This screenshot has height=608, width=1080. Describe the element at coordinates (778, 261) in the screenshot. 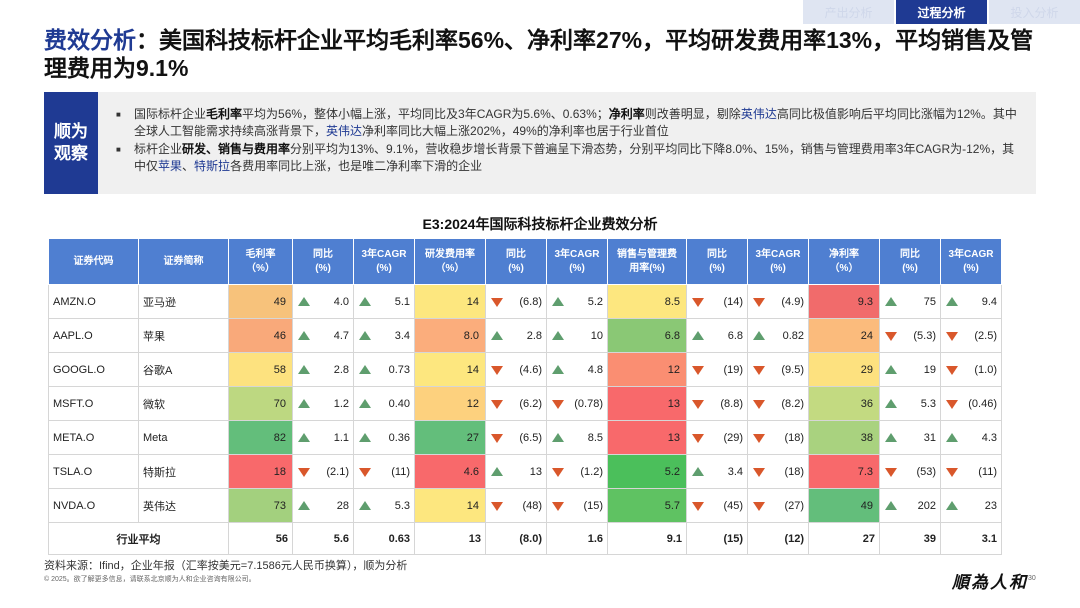

I see `column-header: 3年CAGR (%)` at that location.